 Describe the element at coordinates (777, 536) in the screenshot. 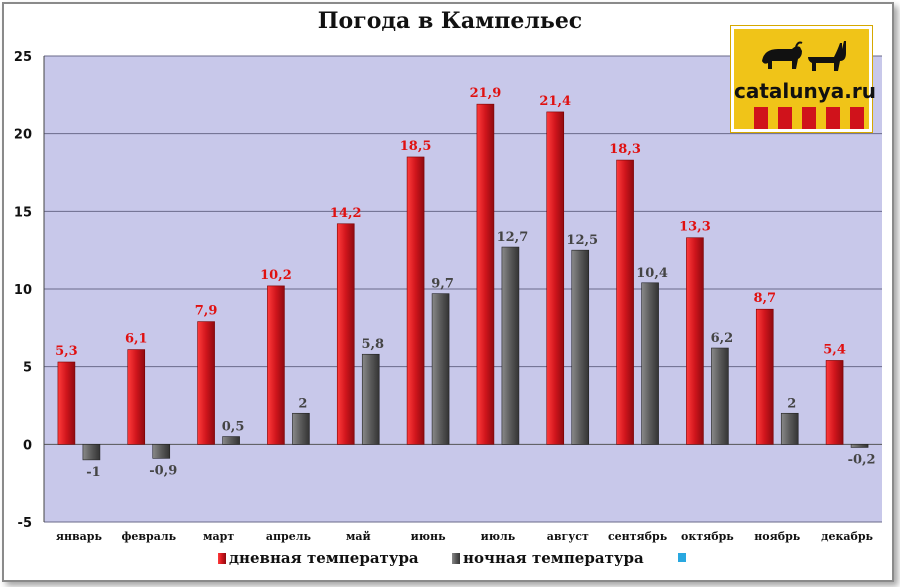

I see `x-tick-label: ноябрь` at that location.